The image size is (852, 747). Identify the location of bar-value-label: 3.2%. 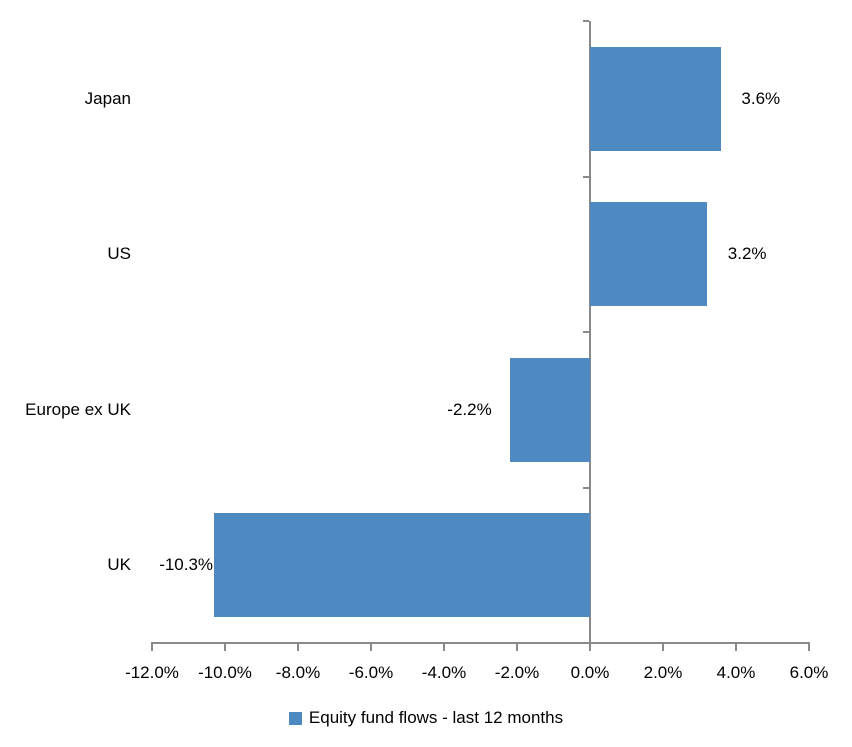
(747, 254).